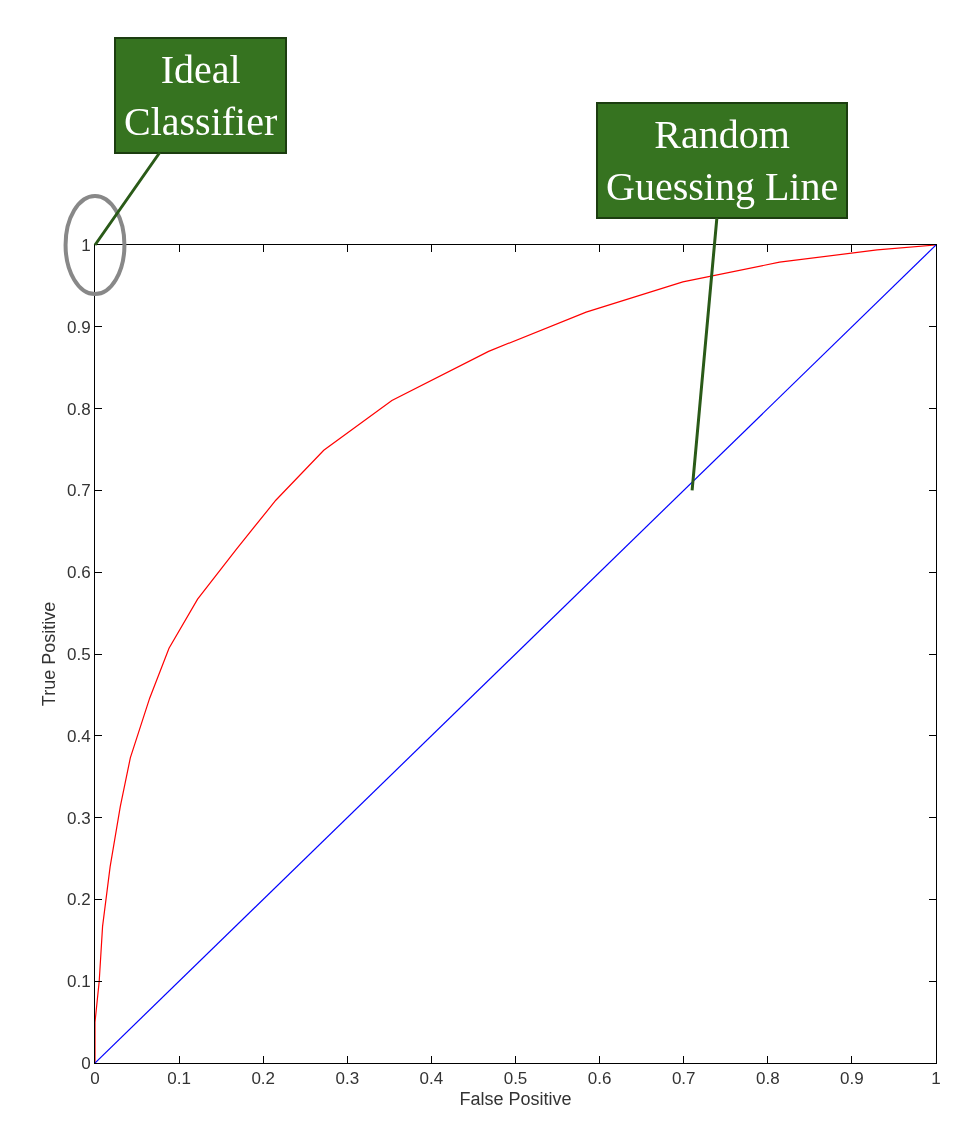  Describe the element at coordinates (263, 1079) in the screenshot. I see `x-tick-label: 0.2` at that location.